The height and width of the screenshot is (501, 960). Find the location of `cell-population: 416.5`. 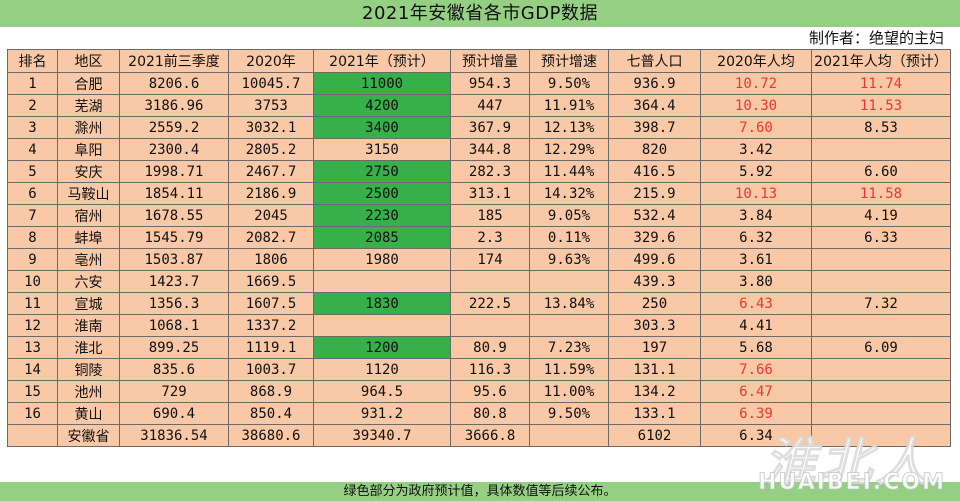

cell-population: 416.5 is located at coordinates (654, 171).